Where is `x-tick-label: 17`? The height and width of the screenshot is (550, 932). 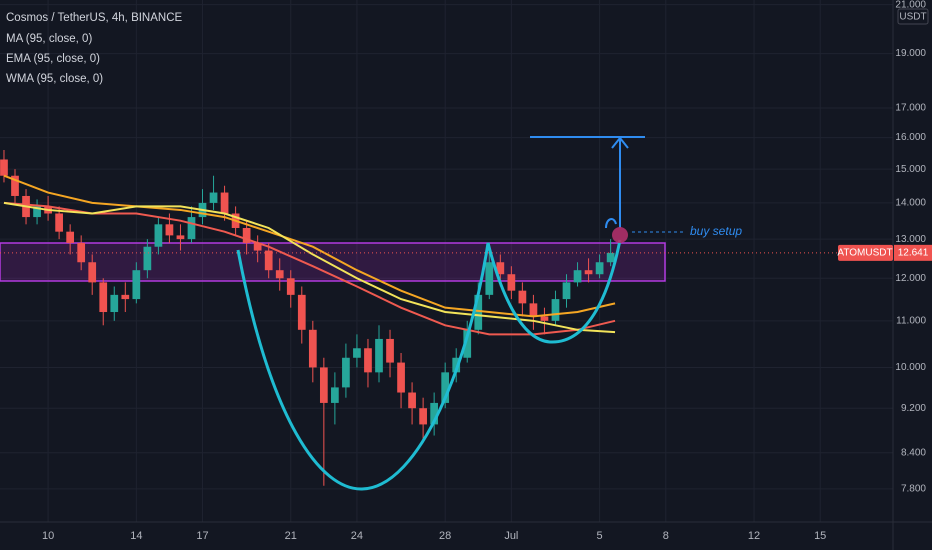 x-tick-label: 17 is located at coordinates (202, 536).